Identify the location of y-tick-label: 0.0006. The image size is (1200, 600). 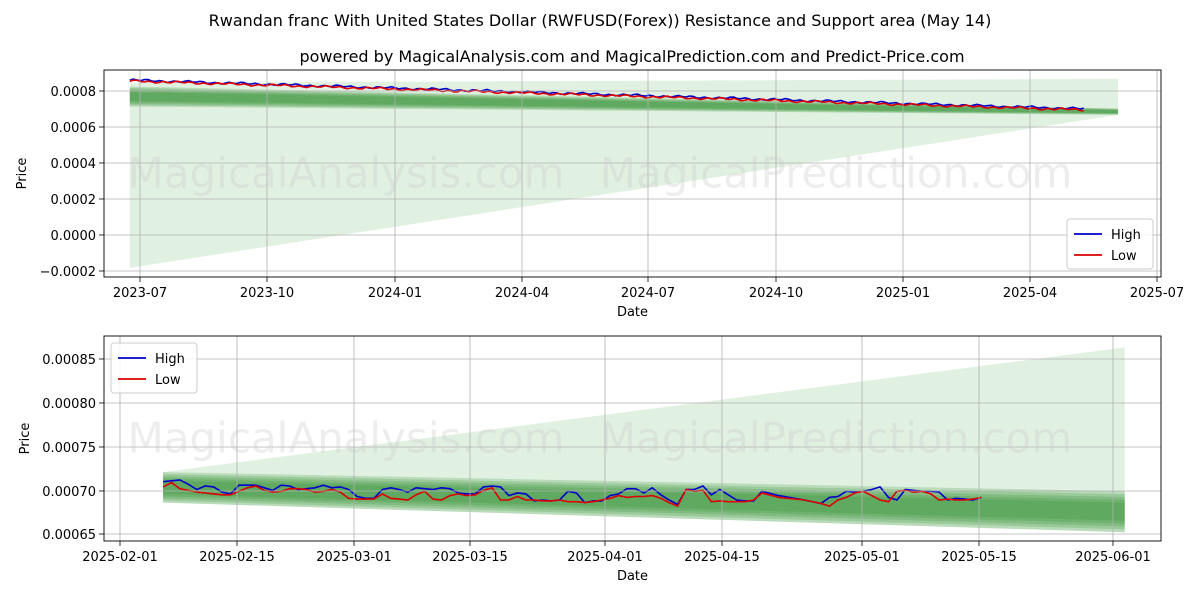
(74, 128).